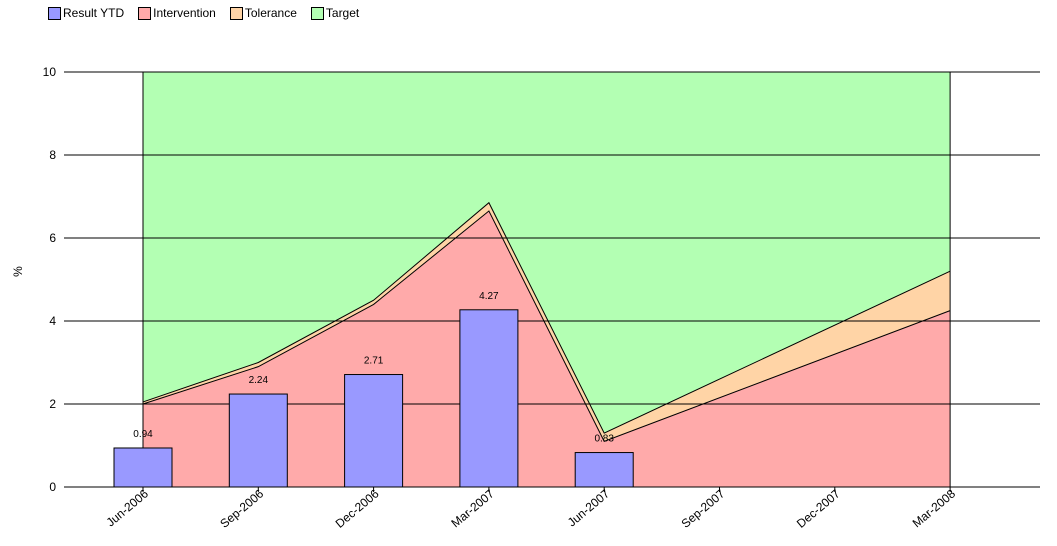 This screenshot has height=546, width=1057. Describe the element at coordinates (143, 467) in the screenshot. I see `bar-jun-2006` at that location.